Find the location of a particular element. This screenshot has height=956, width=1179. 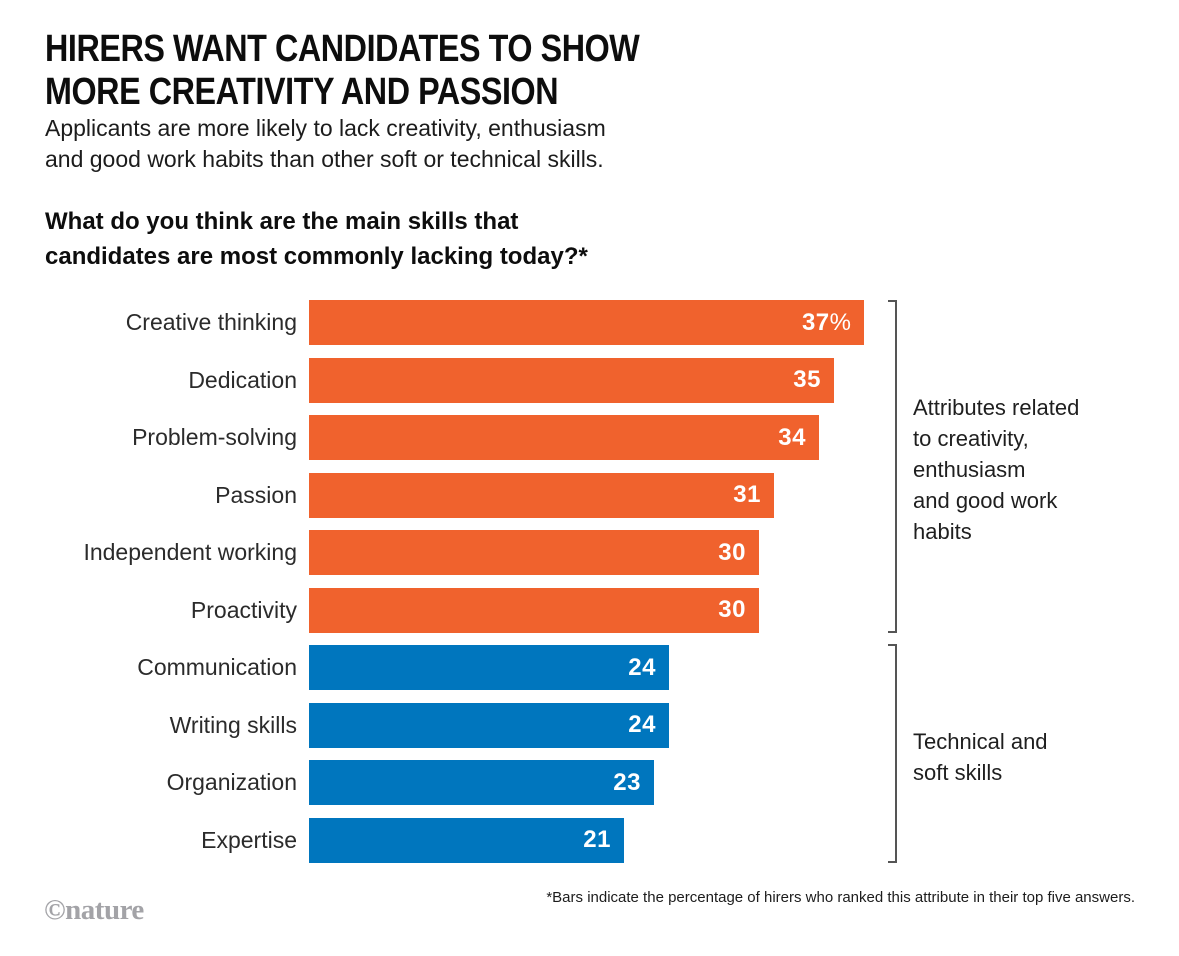

bar-row: Independent working 30 is located at coordinates (460, 552).